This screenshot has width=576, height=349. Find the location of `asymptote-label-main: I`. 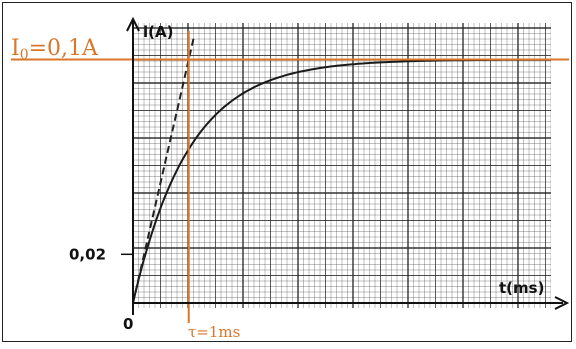

asymptote-label-main: I is located at coordinates (15, 48).